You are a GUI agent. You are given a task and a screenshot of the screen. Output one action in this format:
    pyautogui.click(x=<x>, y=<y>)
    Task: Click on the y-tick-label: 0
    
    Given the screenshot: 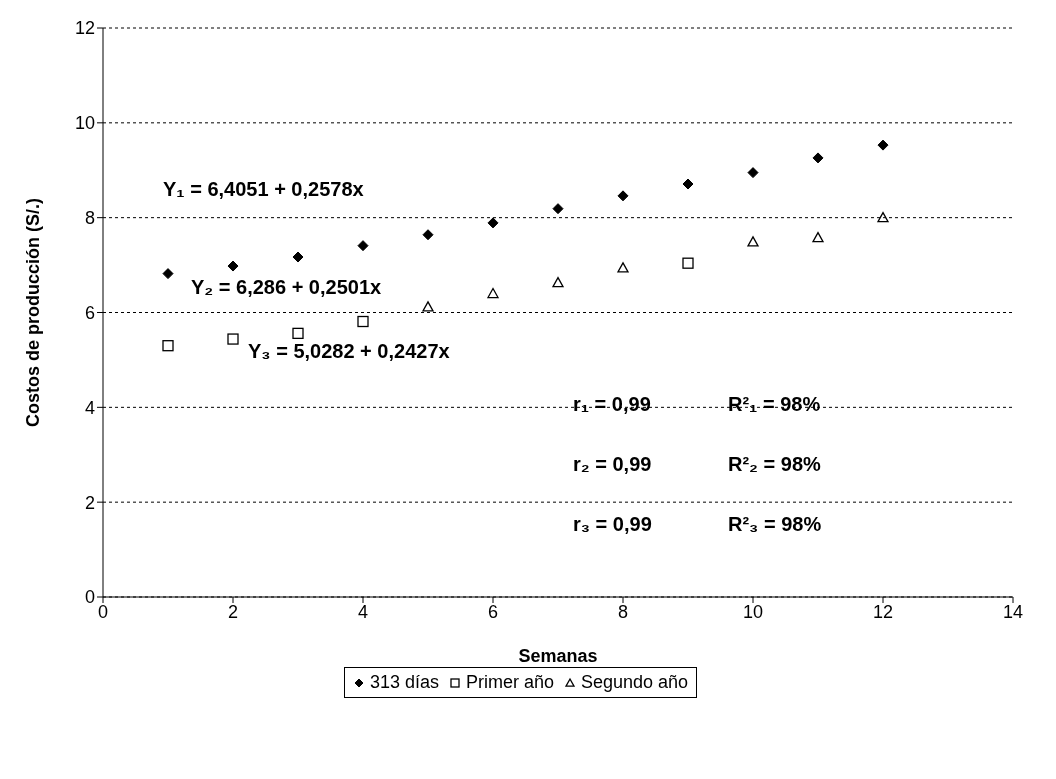 What is the action you would take?
    pyautogui.click(x=89, y=597)
    